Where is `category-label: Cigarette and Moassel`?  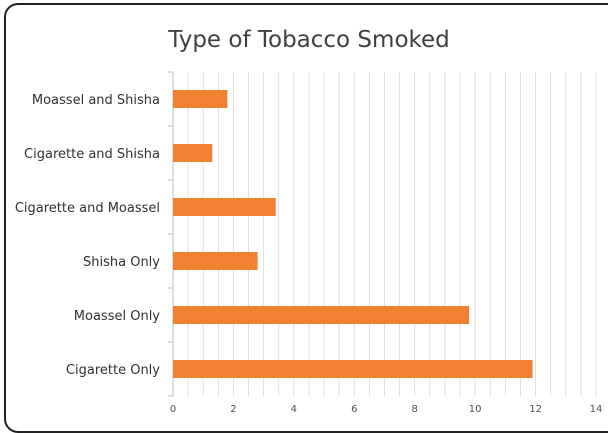 category-label: Cigarette and Moassel is located at coordinates (87, 208).